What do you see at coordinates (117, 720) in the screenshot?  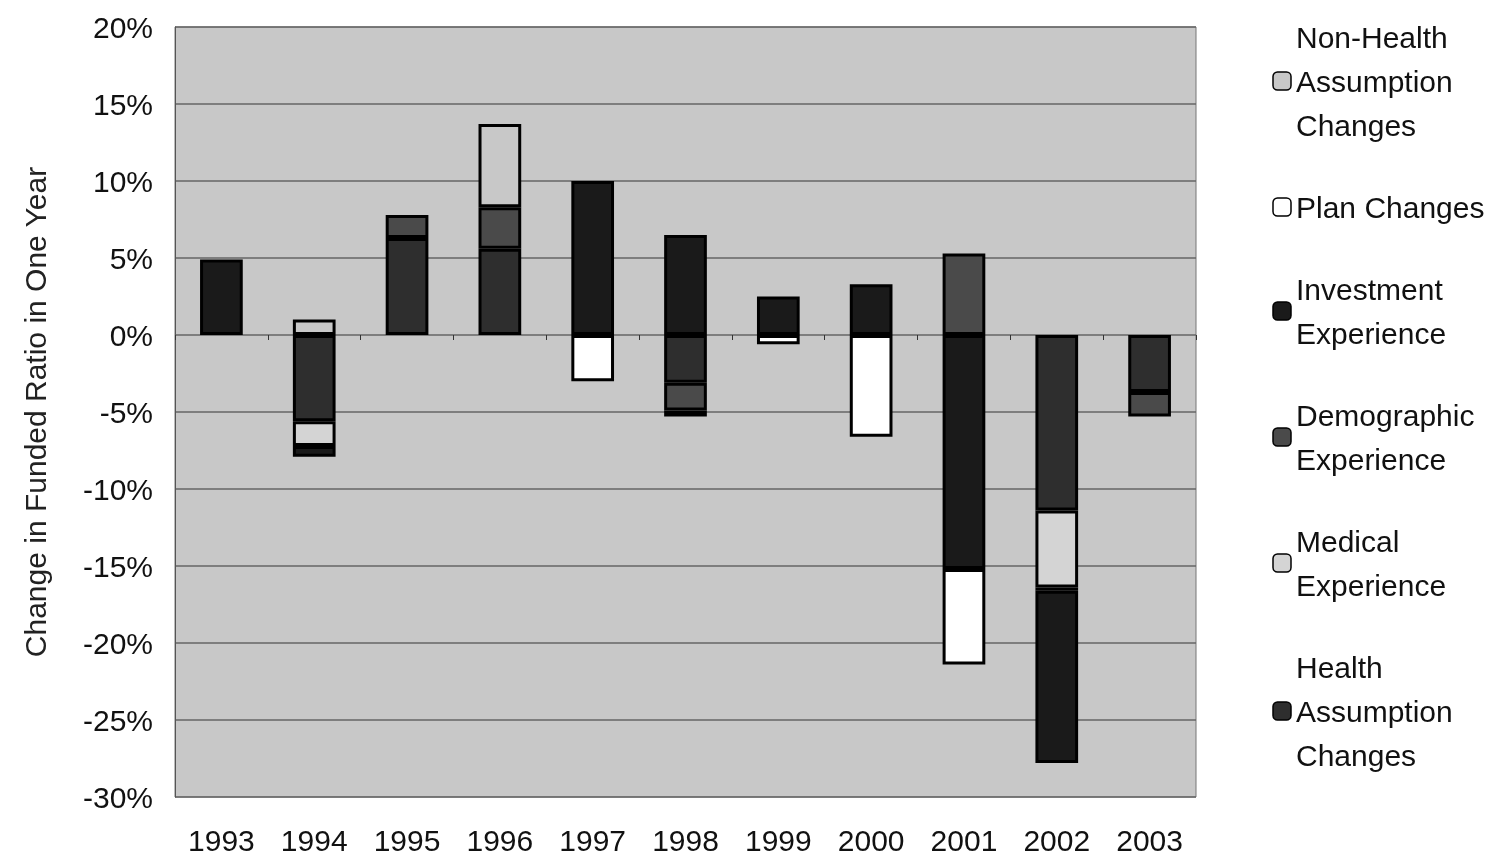 I see `y-tick-label: -25%` at bounding box center [117, 720].